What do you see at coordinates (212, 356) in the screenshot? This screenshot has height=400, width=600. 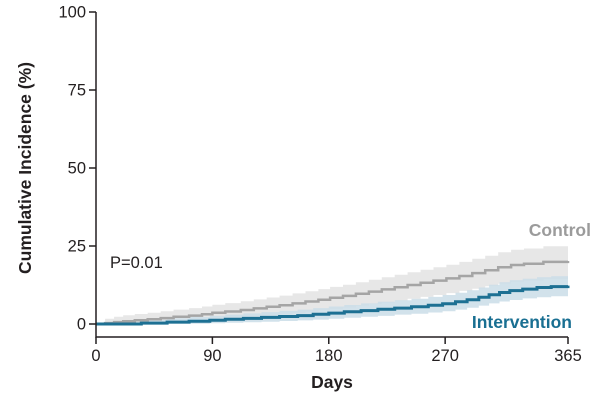 I see `x-tick-label-90: 90` at bounding box center [212, 356].